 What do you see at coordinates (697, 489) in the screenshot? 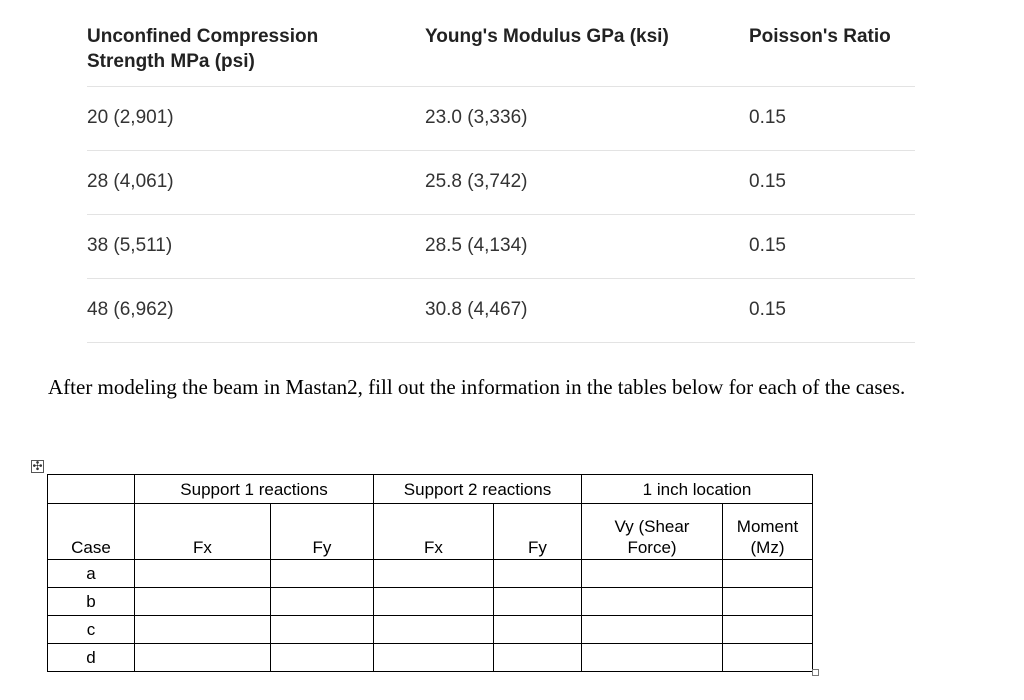
I see `location-header: 1 inch location` at bounding box center [697, 489].